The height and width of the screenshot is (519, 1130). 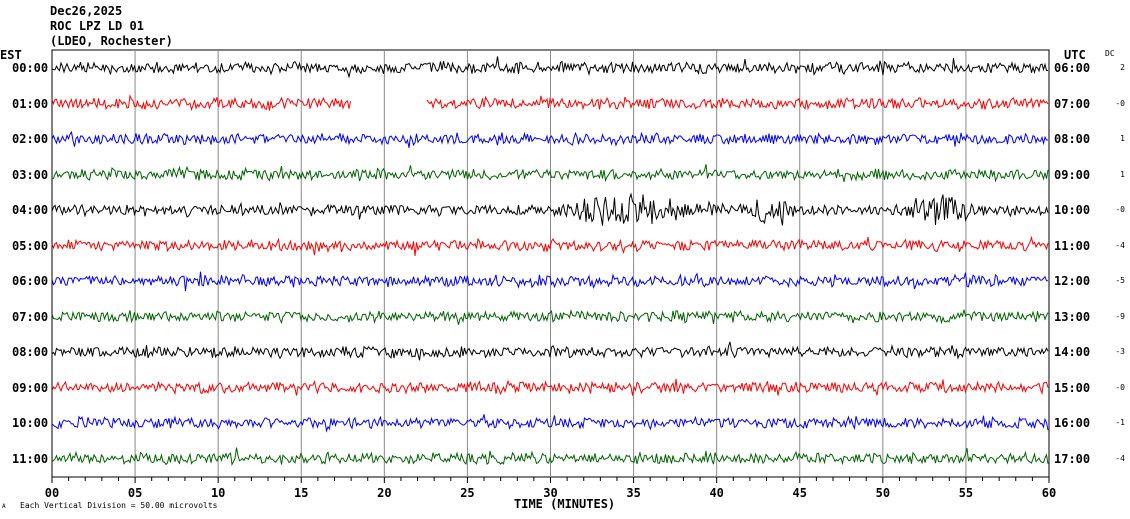 I want to click on est-label: EST, so click(x=11, y=55).